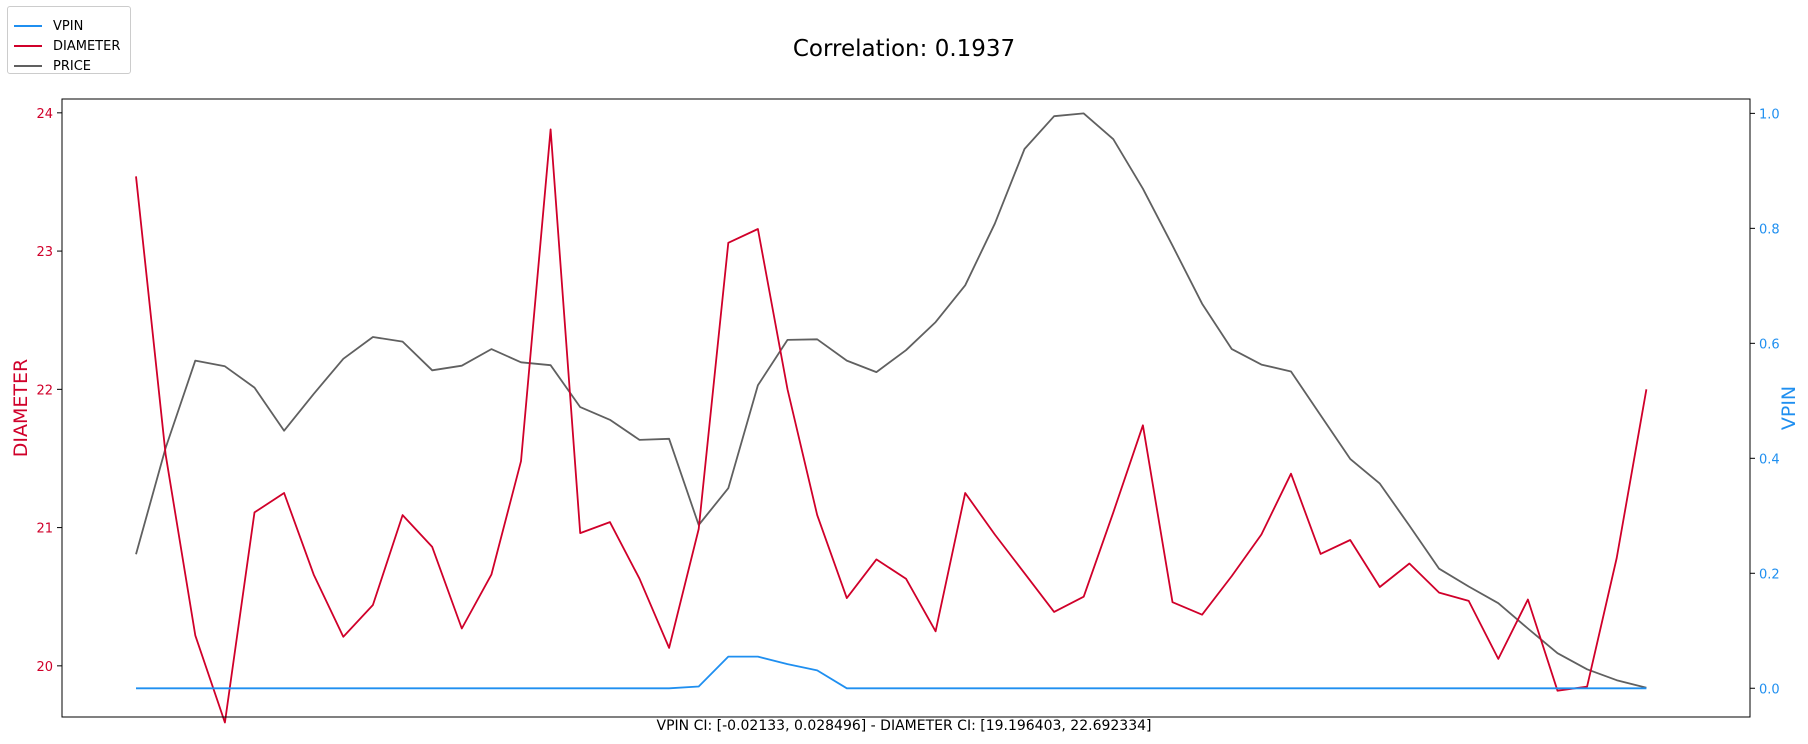 Image resolution: width=1808 pixels, height=744 pixels. What do you see at coordinates (44, 529) in the screenshot?
I see `y-left-tick-label: 21` at bounding box center [44, 529].